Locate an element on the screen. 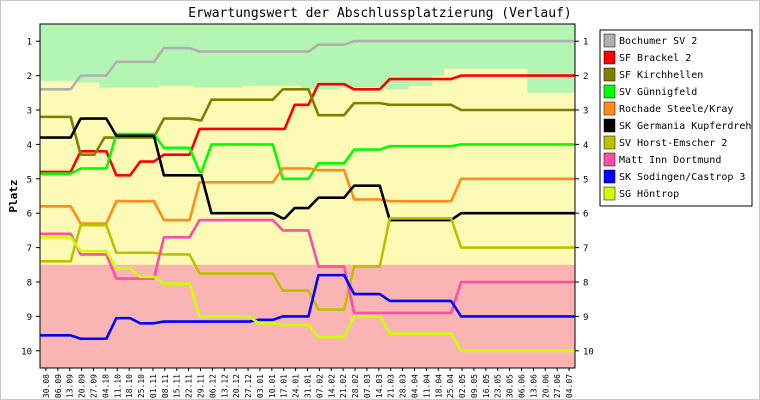  y-tick-label-right: 2 is located at coordinates (585, 77).